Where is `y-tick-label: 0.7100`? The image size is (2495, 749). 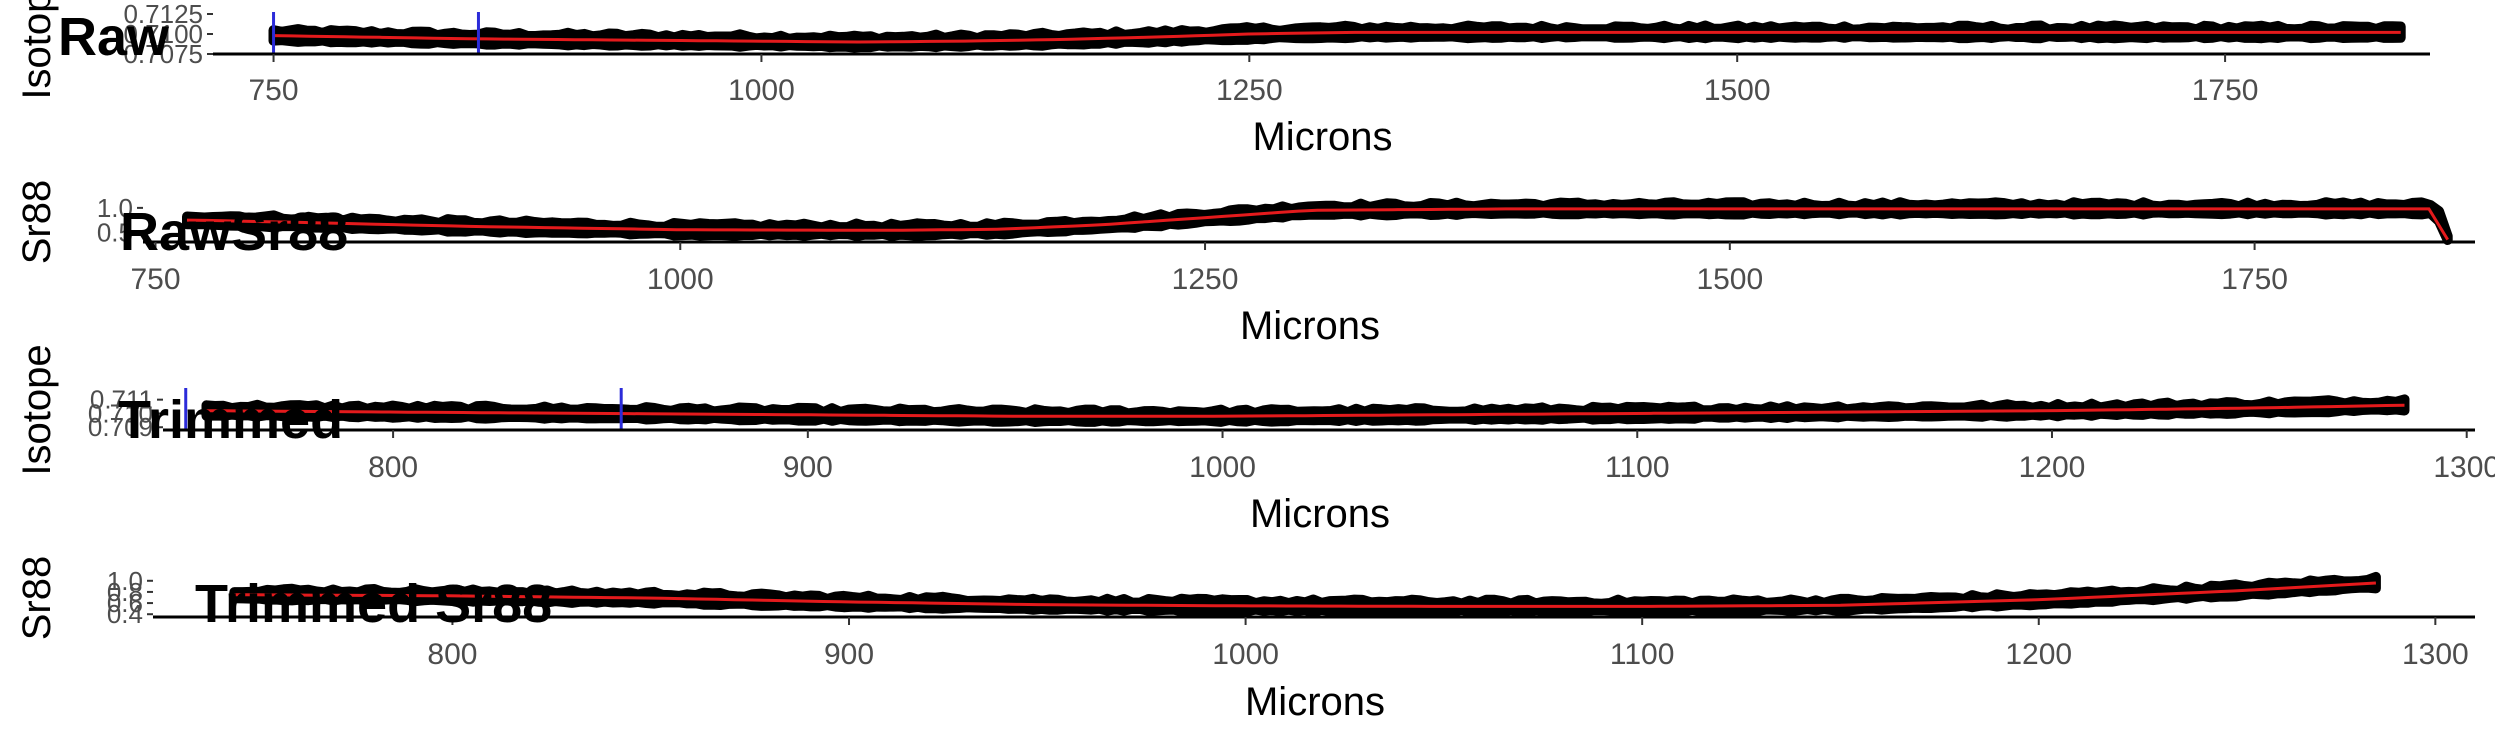 y-tick-label: 0.7100 is located at coordinates (163, 34).